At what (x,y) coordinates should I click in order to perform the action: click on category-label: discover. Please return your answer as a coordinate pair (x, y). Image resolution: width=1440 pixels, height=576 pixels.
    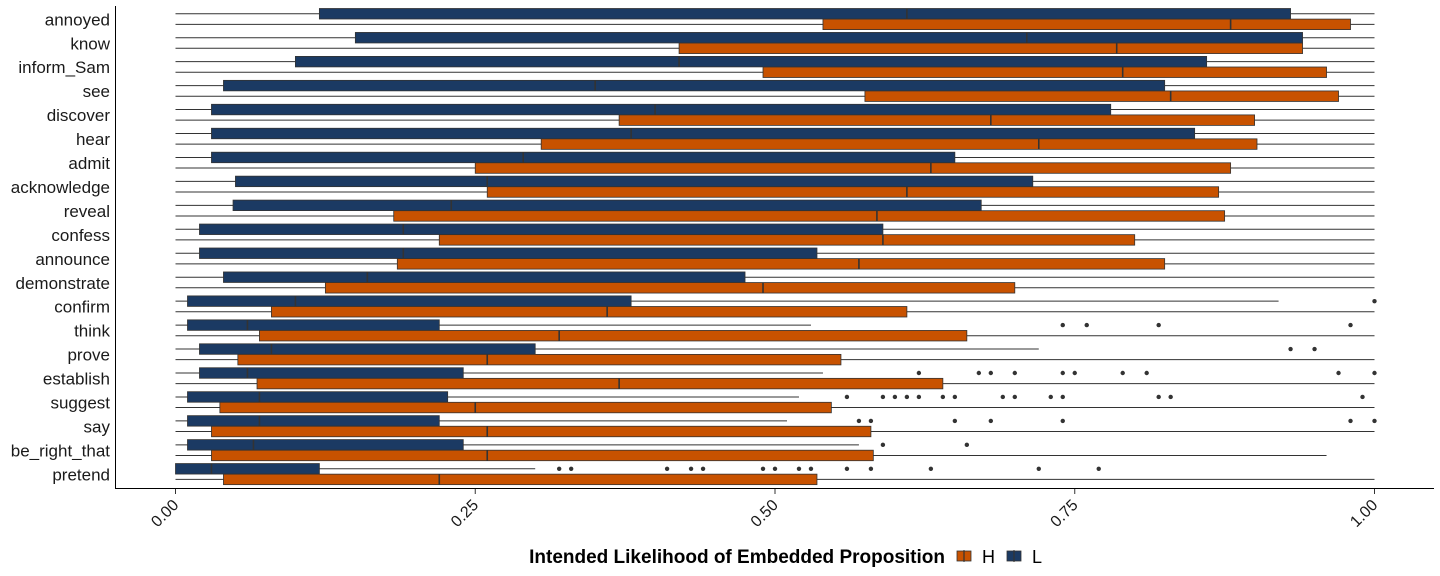
    Looking at the image, I should click on (79, 115).